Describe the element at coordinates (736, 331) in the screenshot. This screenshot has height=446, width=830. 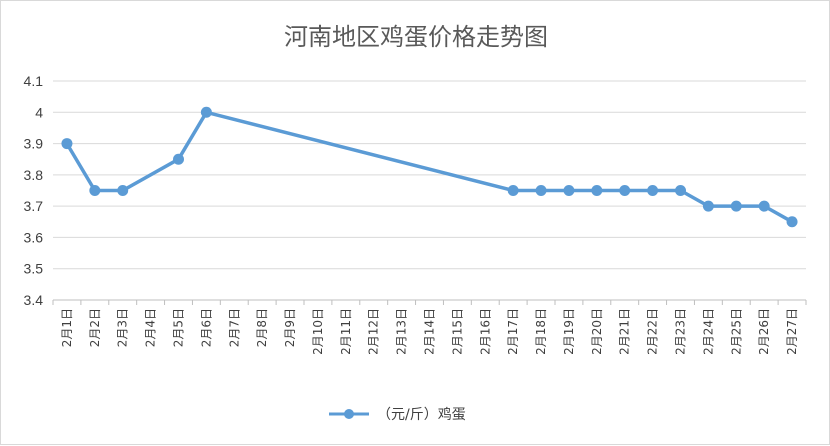
I see `x-tick-label: 2月25日` at that location.